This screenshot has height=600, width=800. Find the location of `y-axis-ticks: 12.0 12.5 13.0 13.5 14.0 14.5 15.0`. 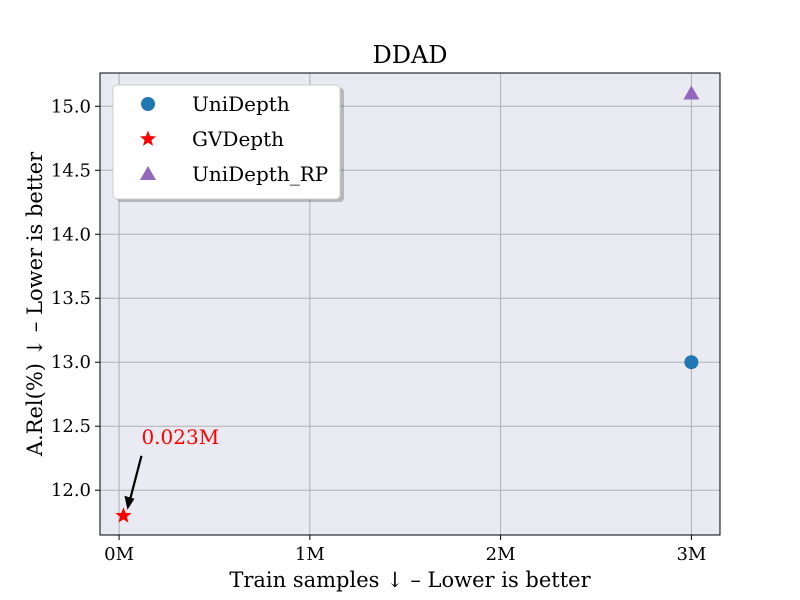

y-axis-ticks: 12.0 12.5 13.0 13.5 14.0 14.5 15.0 is located at coordinates (75, 298).